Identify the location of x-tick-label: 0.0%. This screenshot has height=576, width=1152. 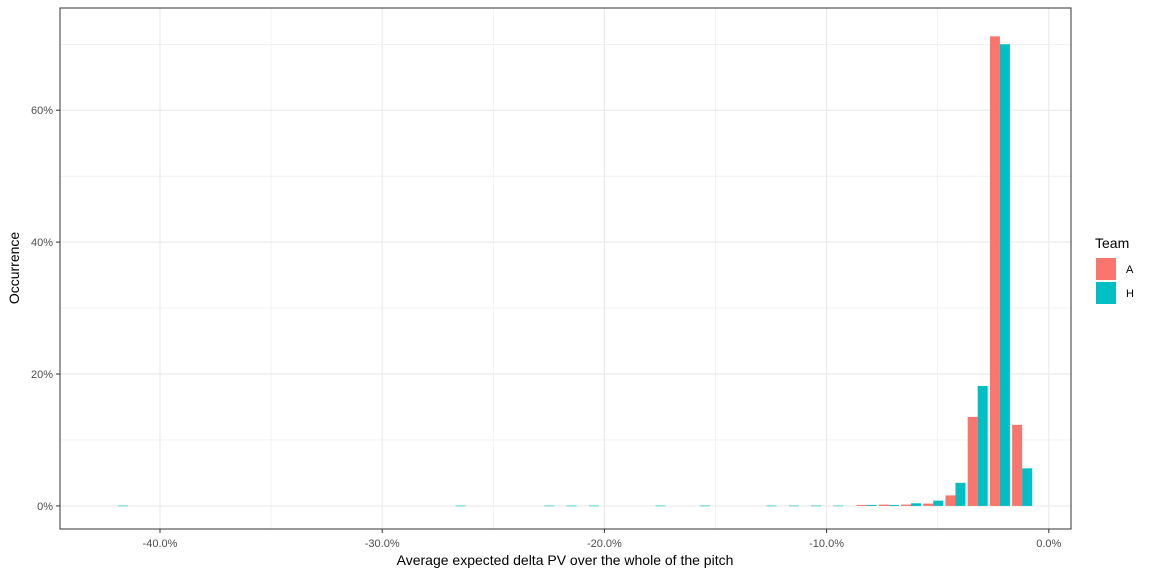
(1048, 544).